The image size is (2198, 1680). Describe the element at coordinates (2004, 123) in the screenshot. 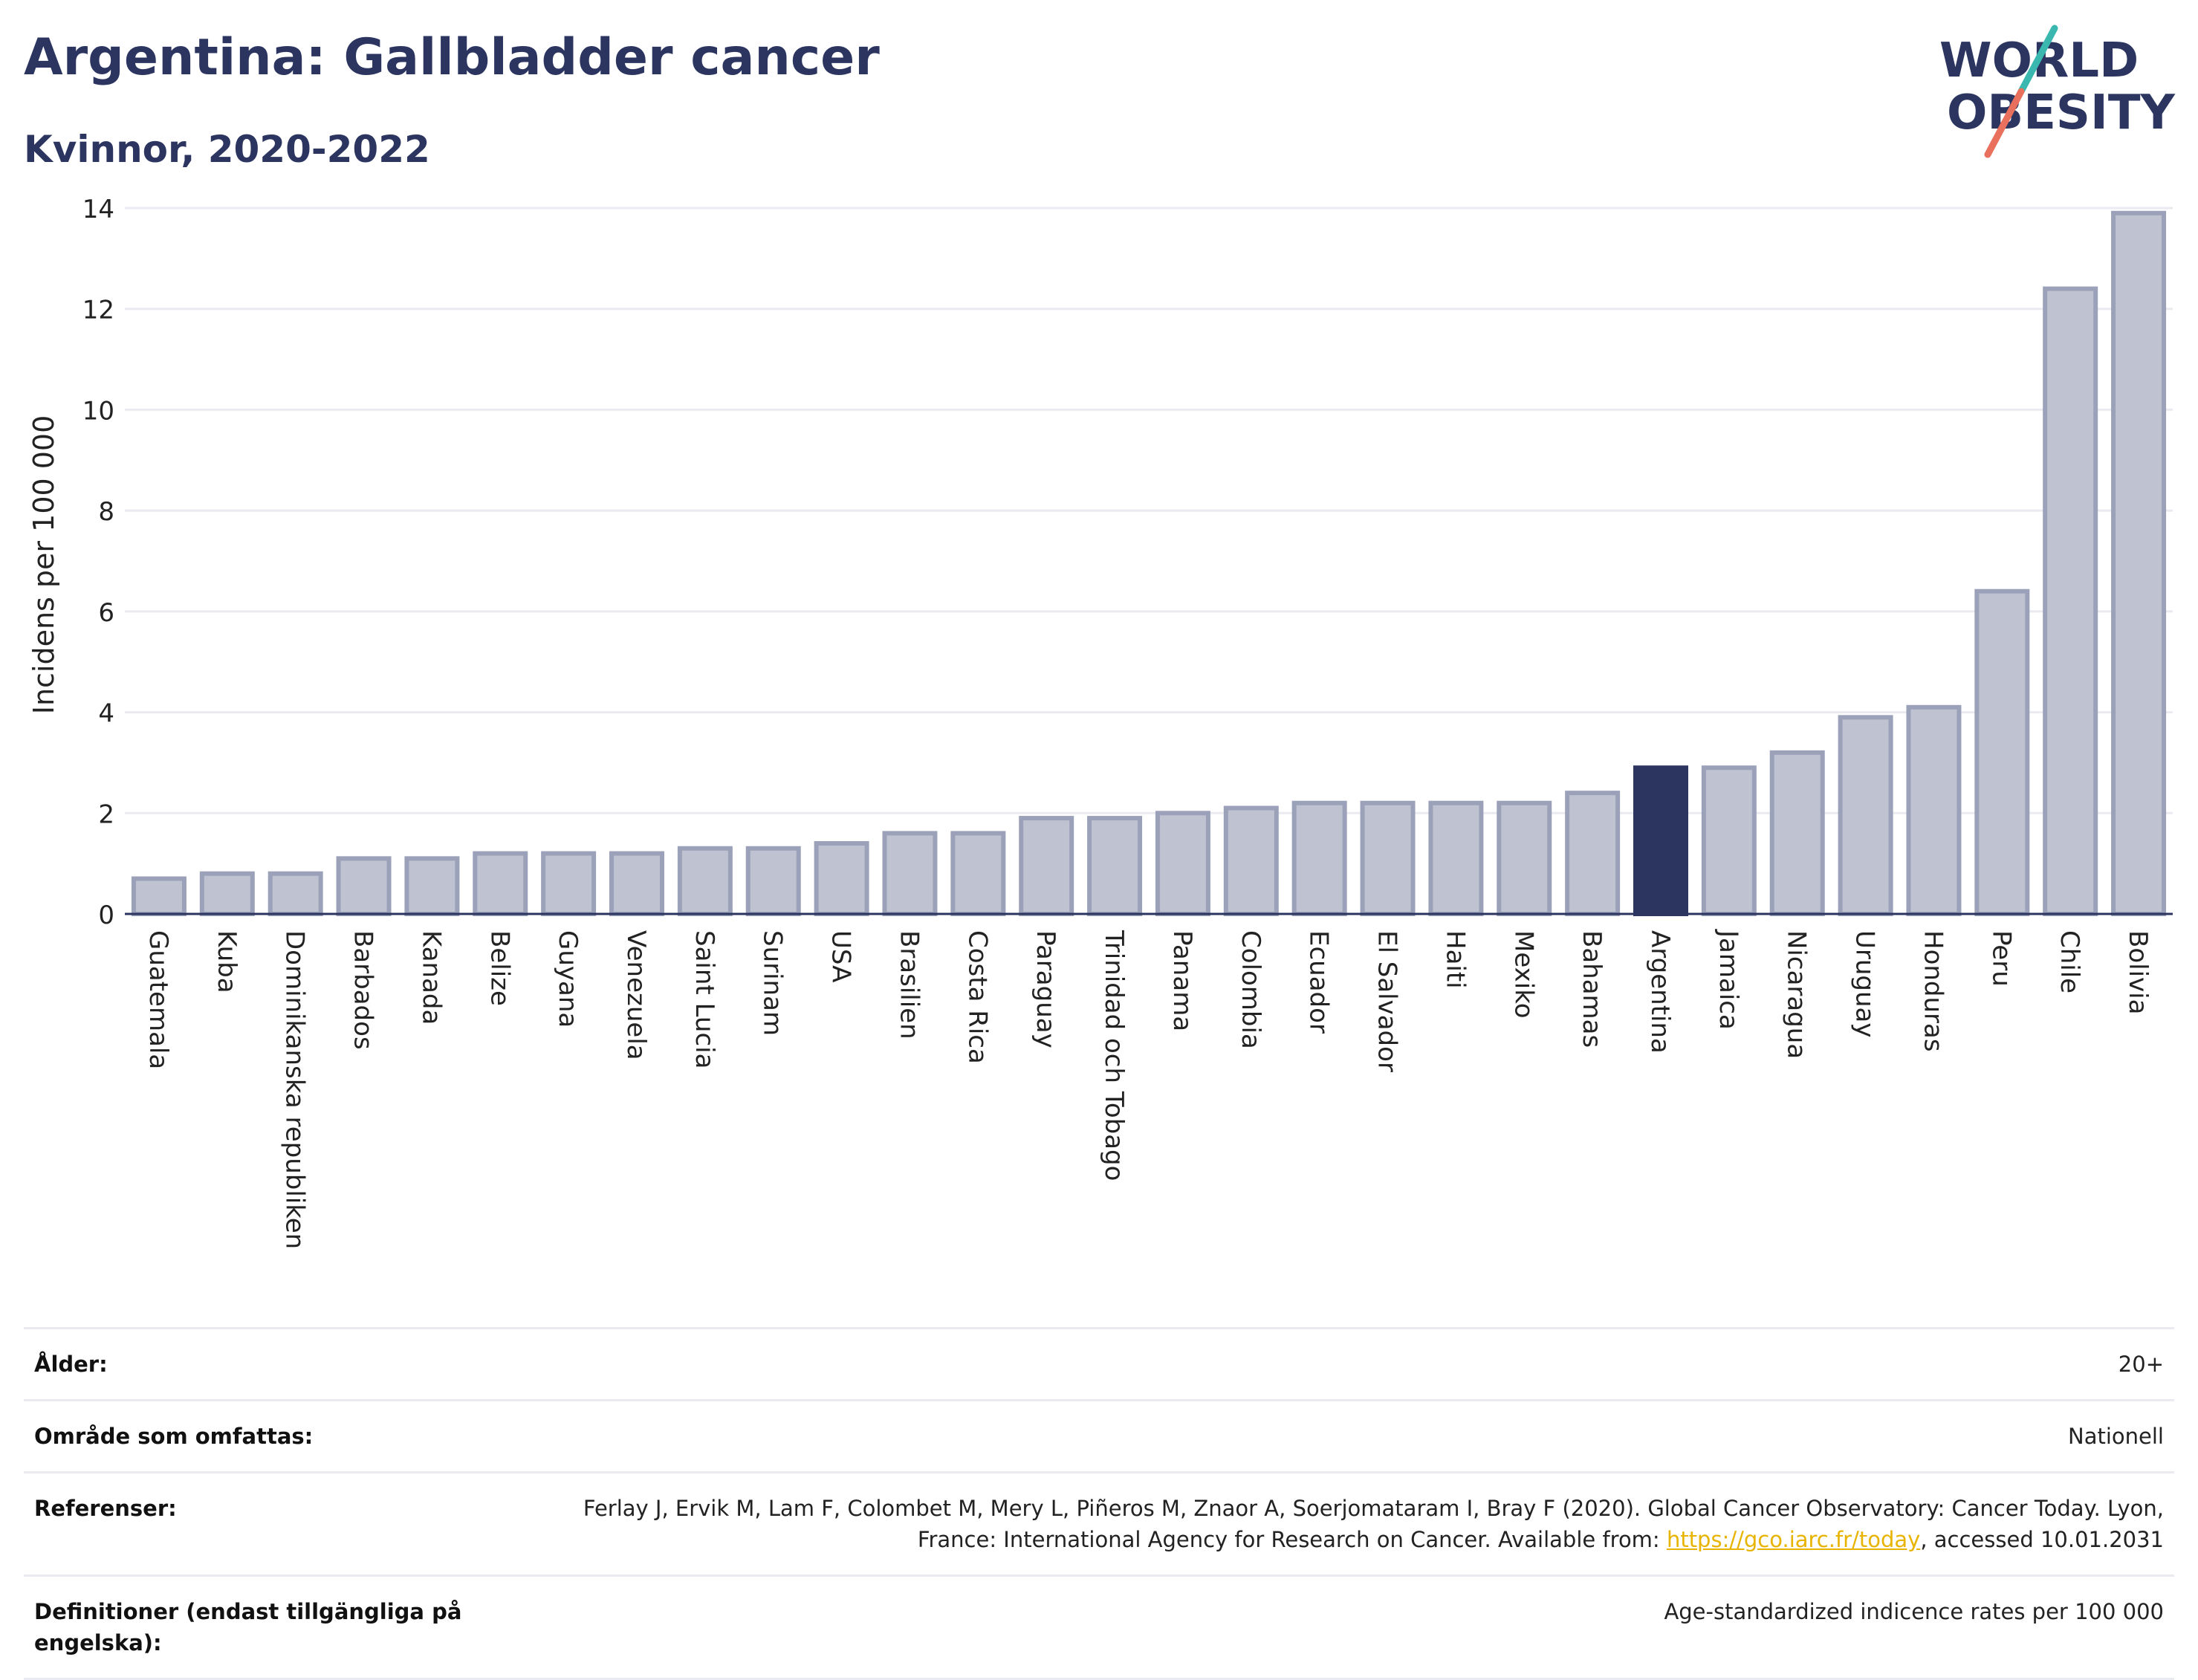

I see `logo-slash-coral` at that location.